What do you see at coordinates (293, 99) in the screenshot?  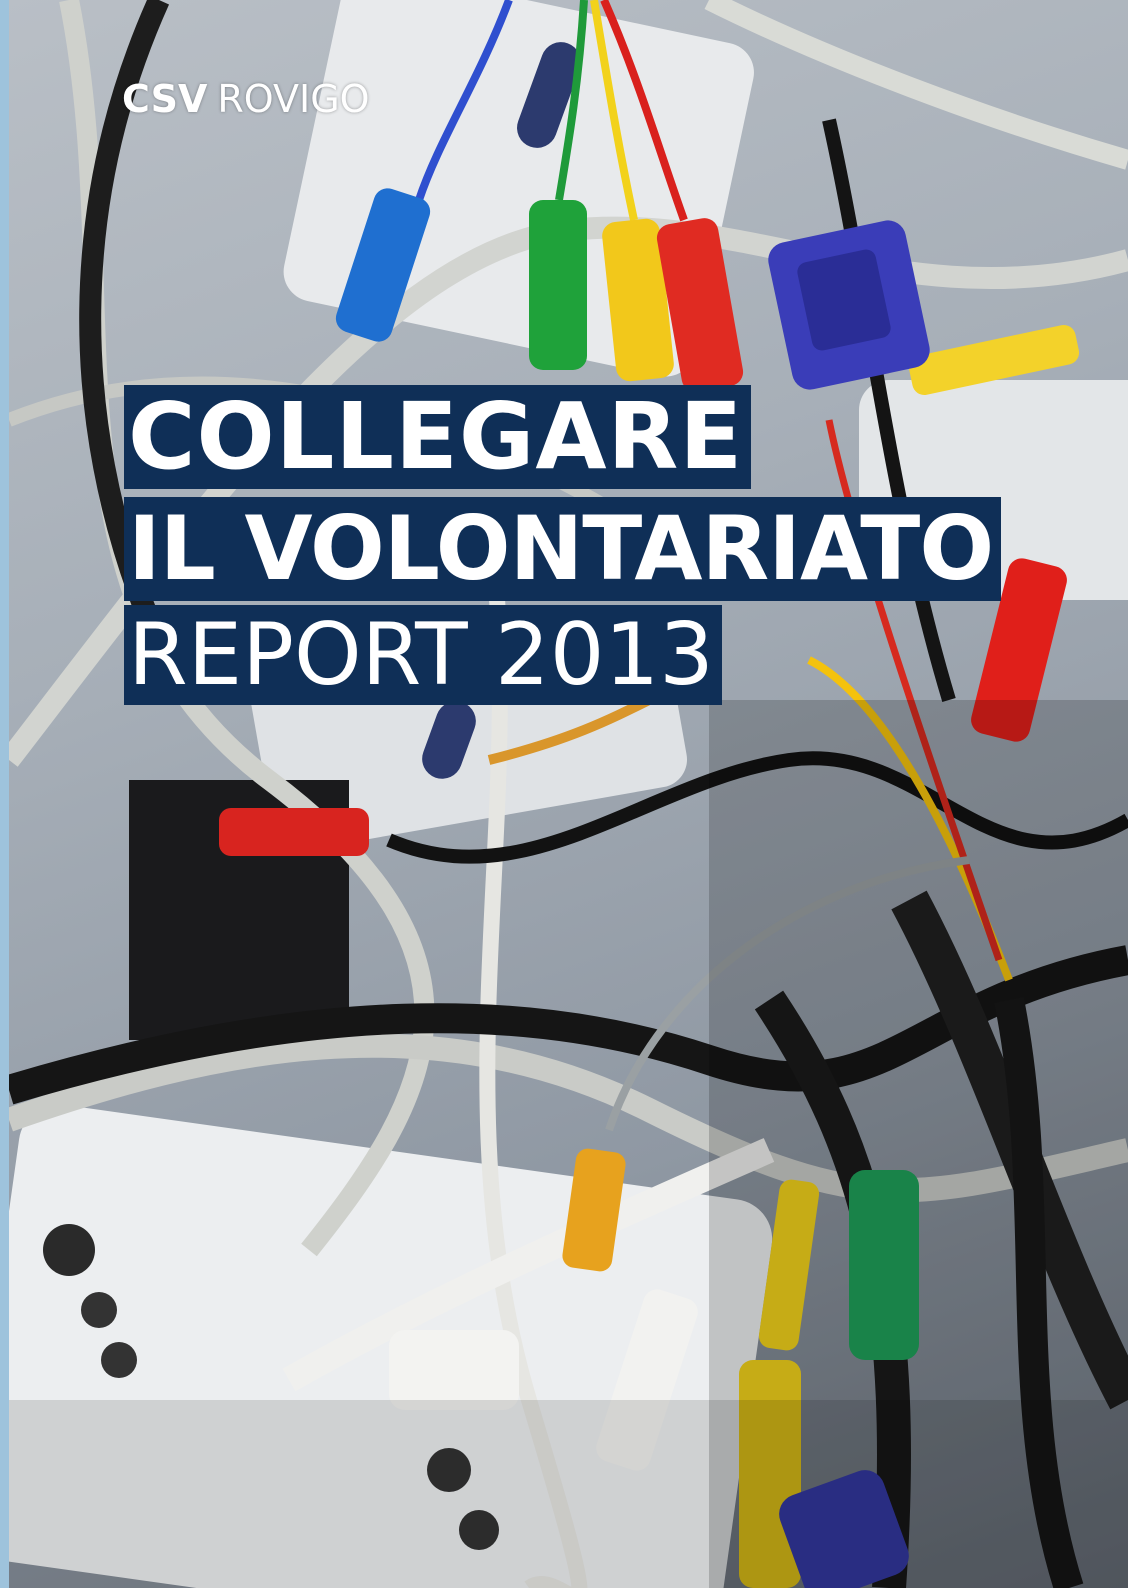 I see `publisher-city: ROVIGO` at bounding box center [293, 99].